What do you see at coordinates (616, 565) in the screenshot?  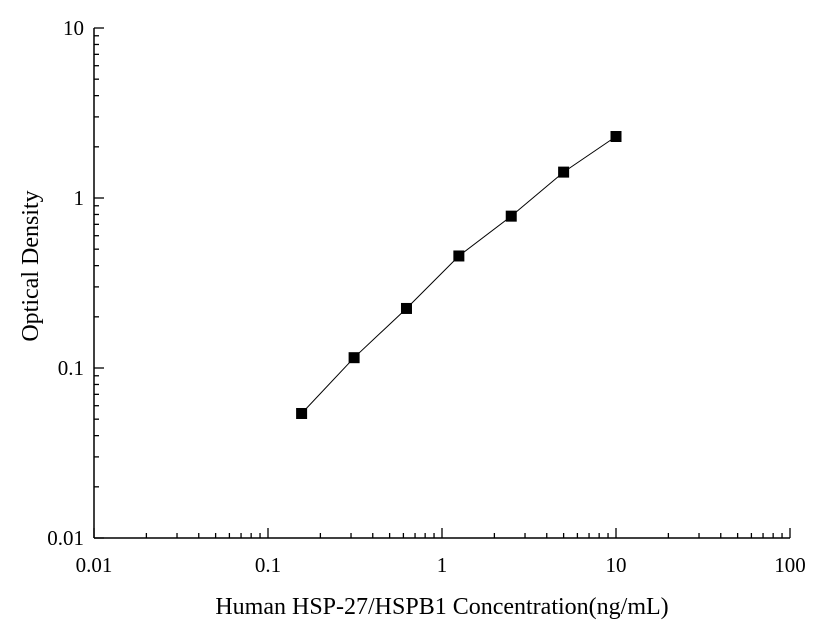 I see `x-tick-label: 10` at bounding box center [616, 565].